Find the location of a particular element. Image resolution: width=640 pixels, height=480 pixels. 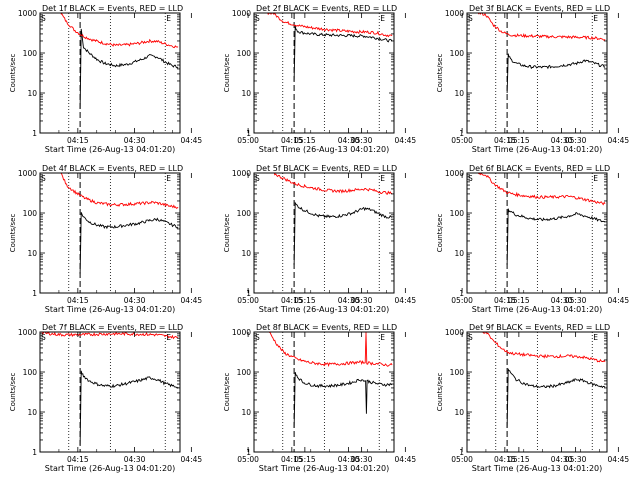

panel-title: Det 3f BLACK = Events, RED = LLD is located at coordinates (539, 8).